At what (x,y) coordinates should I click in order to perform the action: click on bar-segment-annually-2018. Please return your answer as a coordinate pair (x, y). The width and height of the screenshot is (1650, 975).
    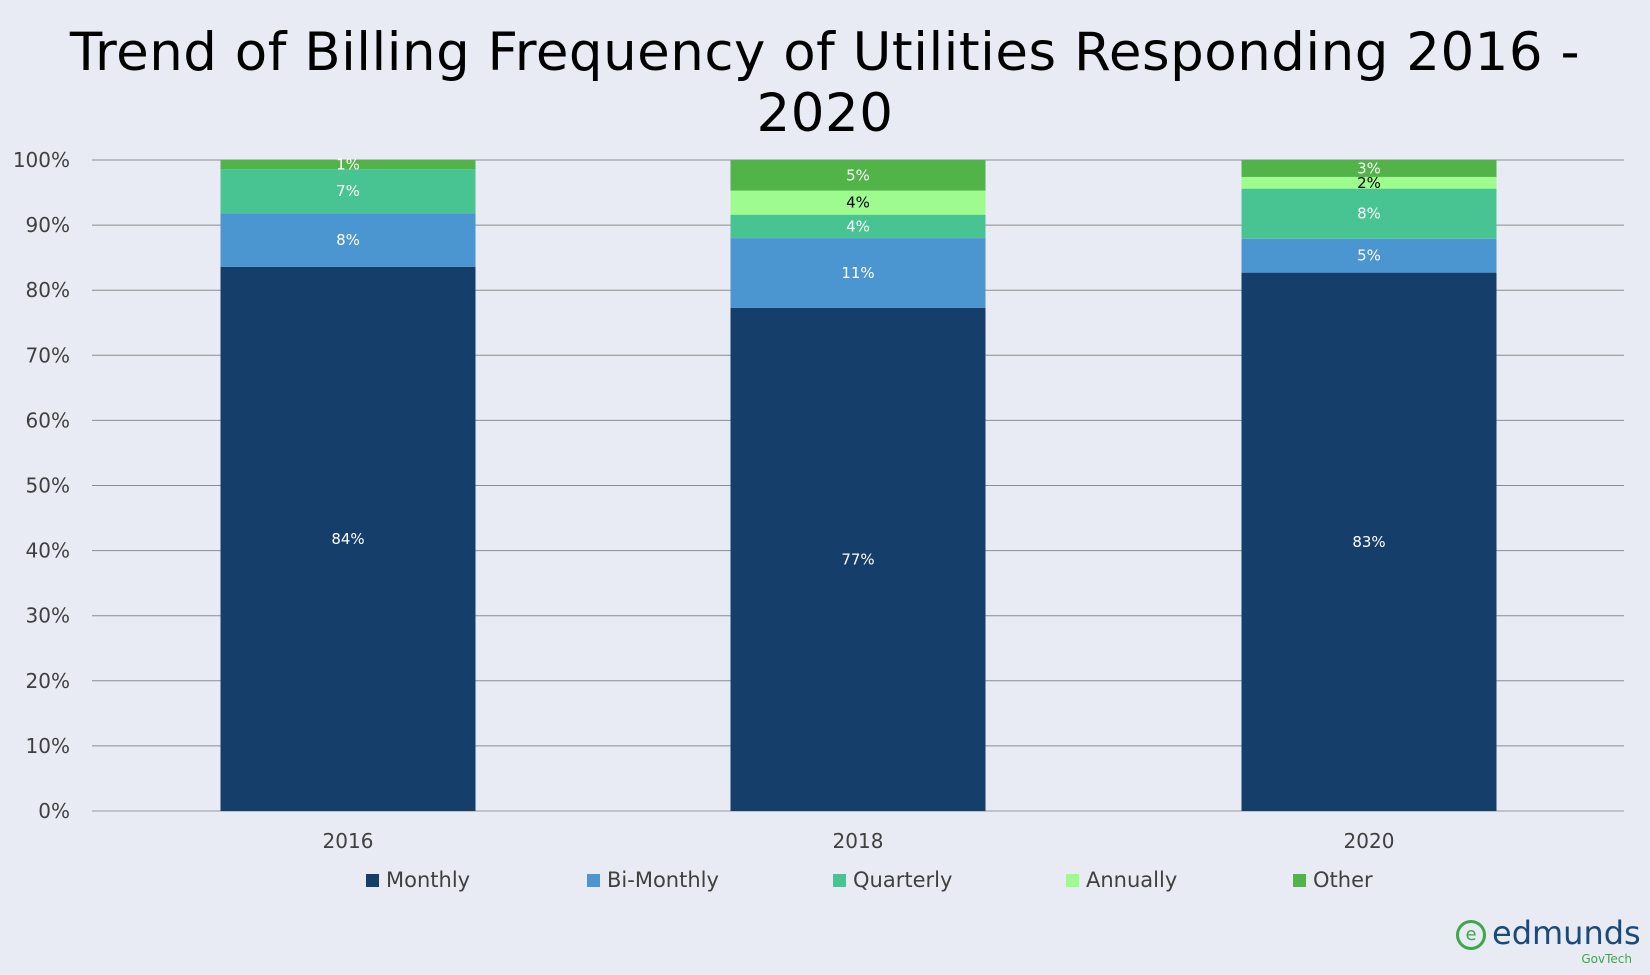
    Looking at the image, I should click on (858, 202).